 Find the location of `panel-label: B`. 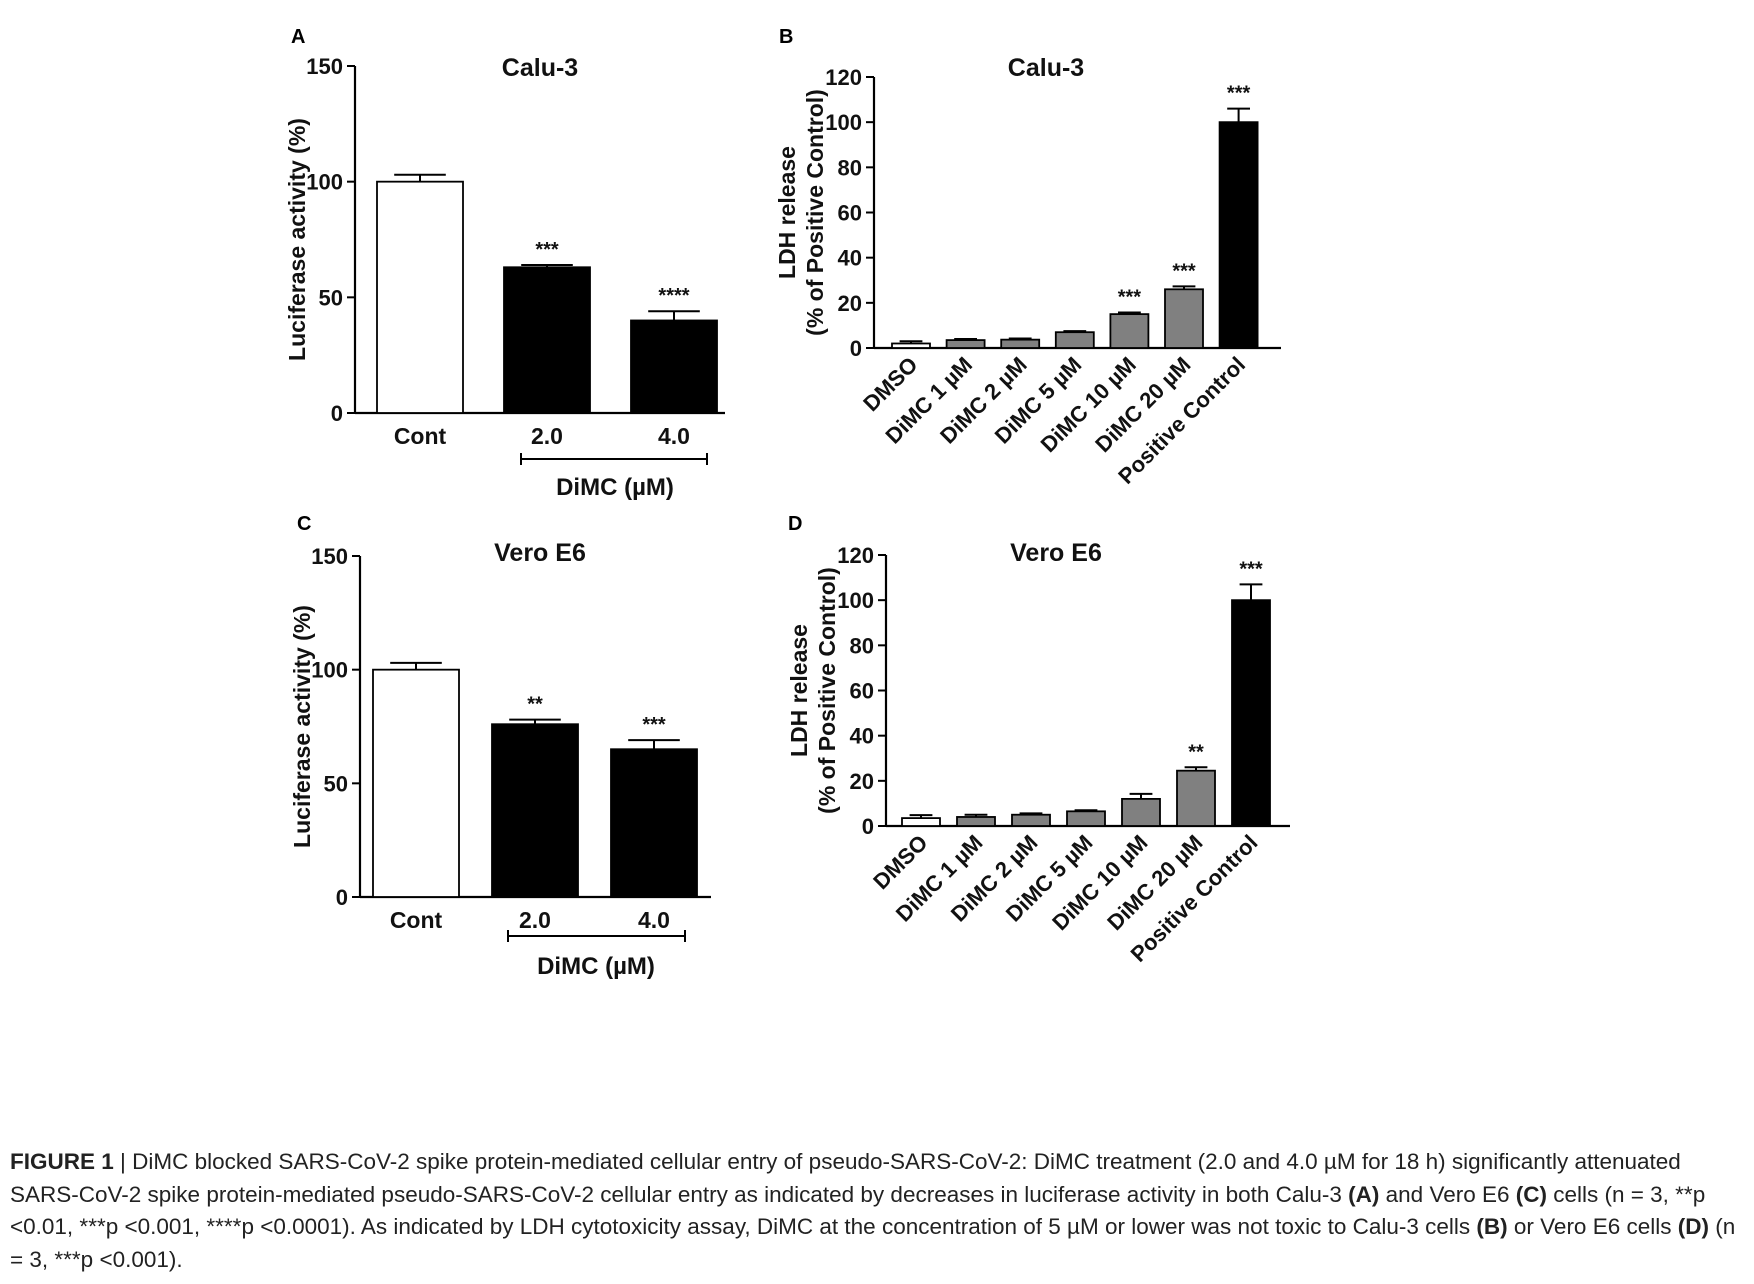

panel-label: B is located at coordinates (786, 37).